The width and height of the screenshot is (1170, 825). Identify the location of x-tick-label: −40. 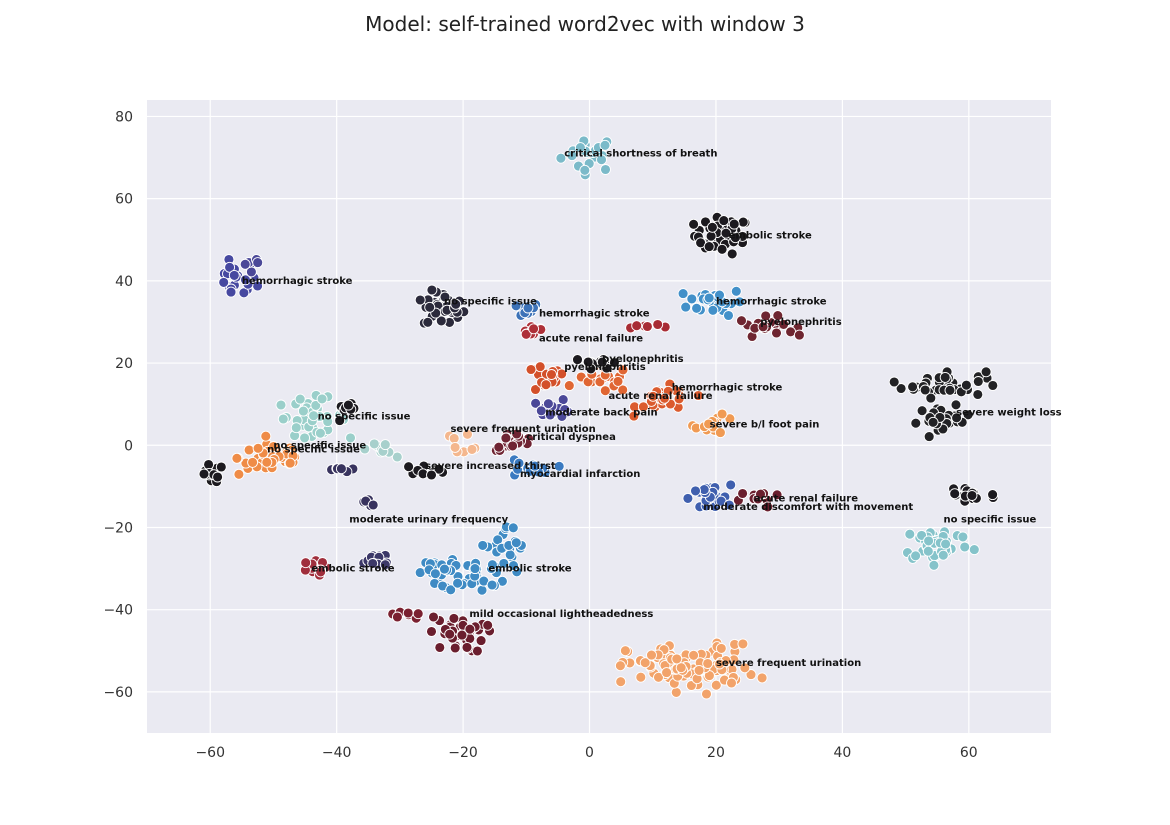
(337, 753).